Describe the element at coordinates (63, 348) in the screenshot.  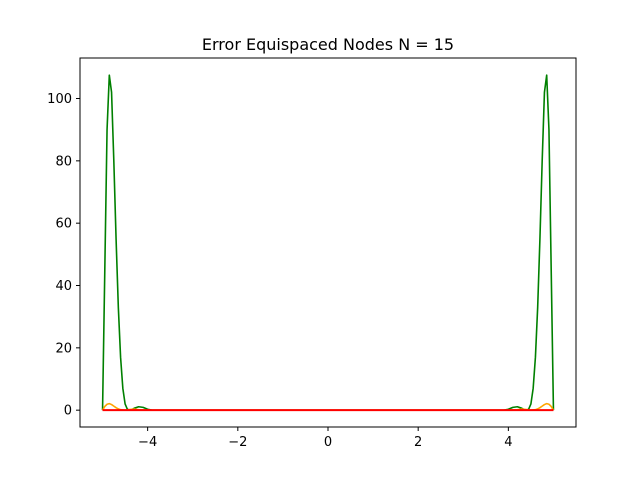
I see `y-tick-label: 20` at that location.